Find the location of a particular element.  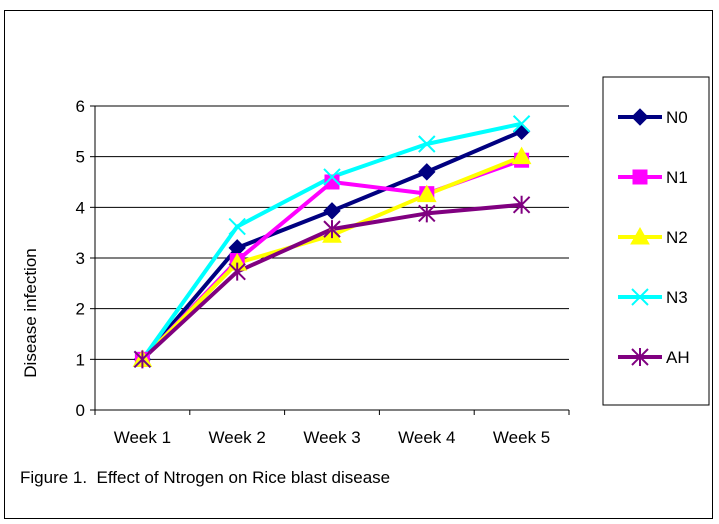

legend-label-n3: N3 is located at coordinates (677, 297).